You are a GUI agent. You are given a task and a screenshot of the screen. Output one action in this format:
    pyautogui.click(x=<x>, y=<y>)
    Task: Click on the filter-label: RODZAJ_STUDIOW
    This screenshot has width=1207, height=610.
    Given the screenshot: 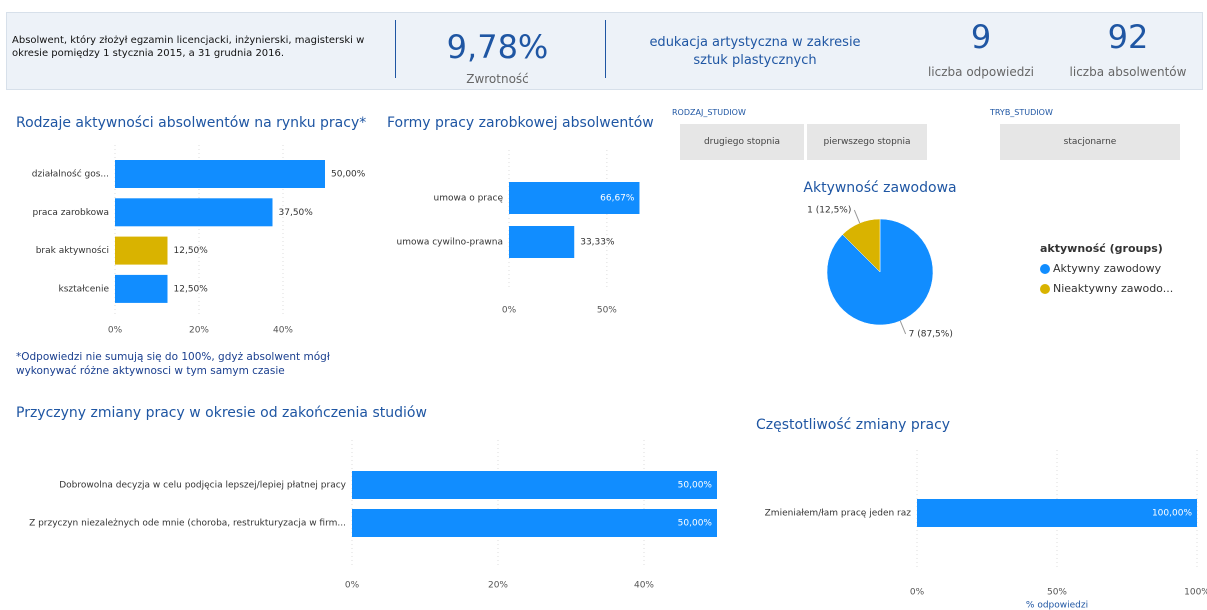 What is the action you would take?
    pyautogui.click(x=709, y=112)
    